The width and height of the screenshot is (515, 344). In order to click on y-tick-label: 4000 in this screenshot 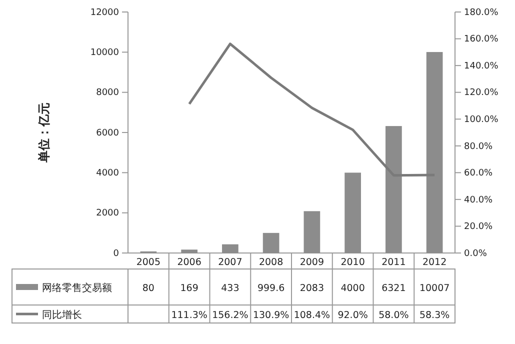, I will do `click(108, 173)`.